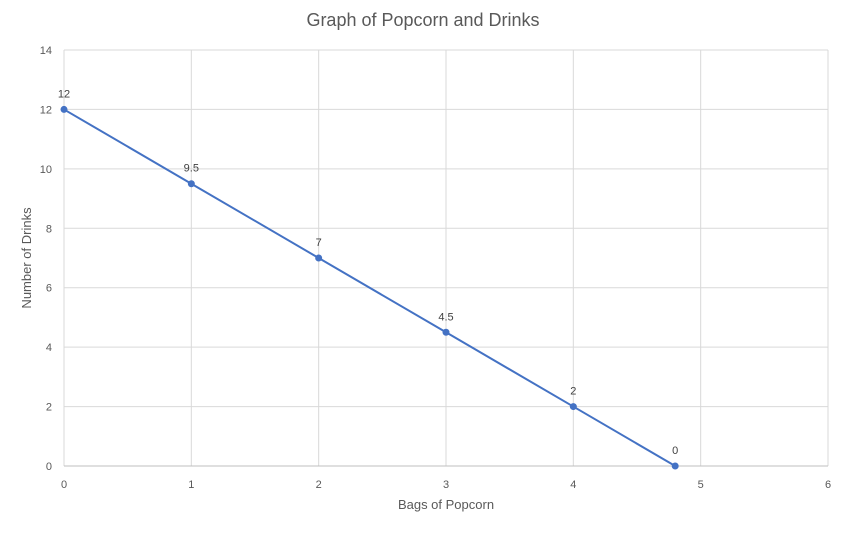 The image size is (848, 537). What do you see at coordinates (46, 110) in the screenshot?
I see `y-tick-label: 12` at bounding box center [46, 110].